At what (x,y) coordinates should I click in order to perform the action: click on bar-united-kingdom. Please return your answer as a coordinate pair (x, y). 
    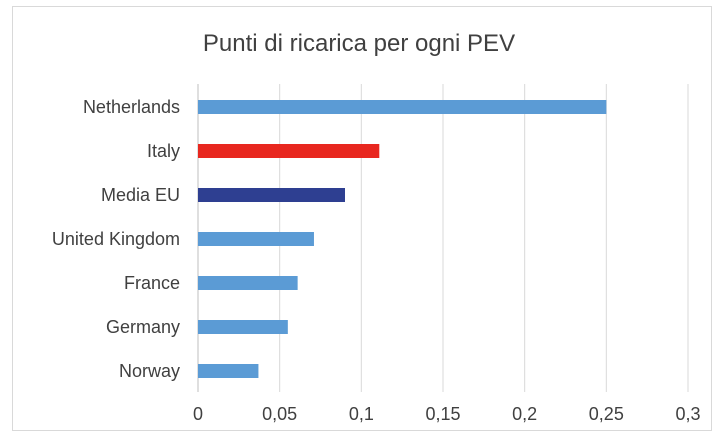
    Looking at the image, I should click on (256, 239).